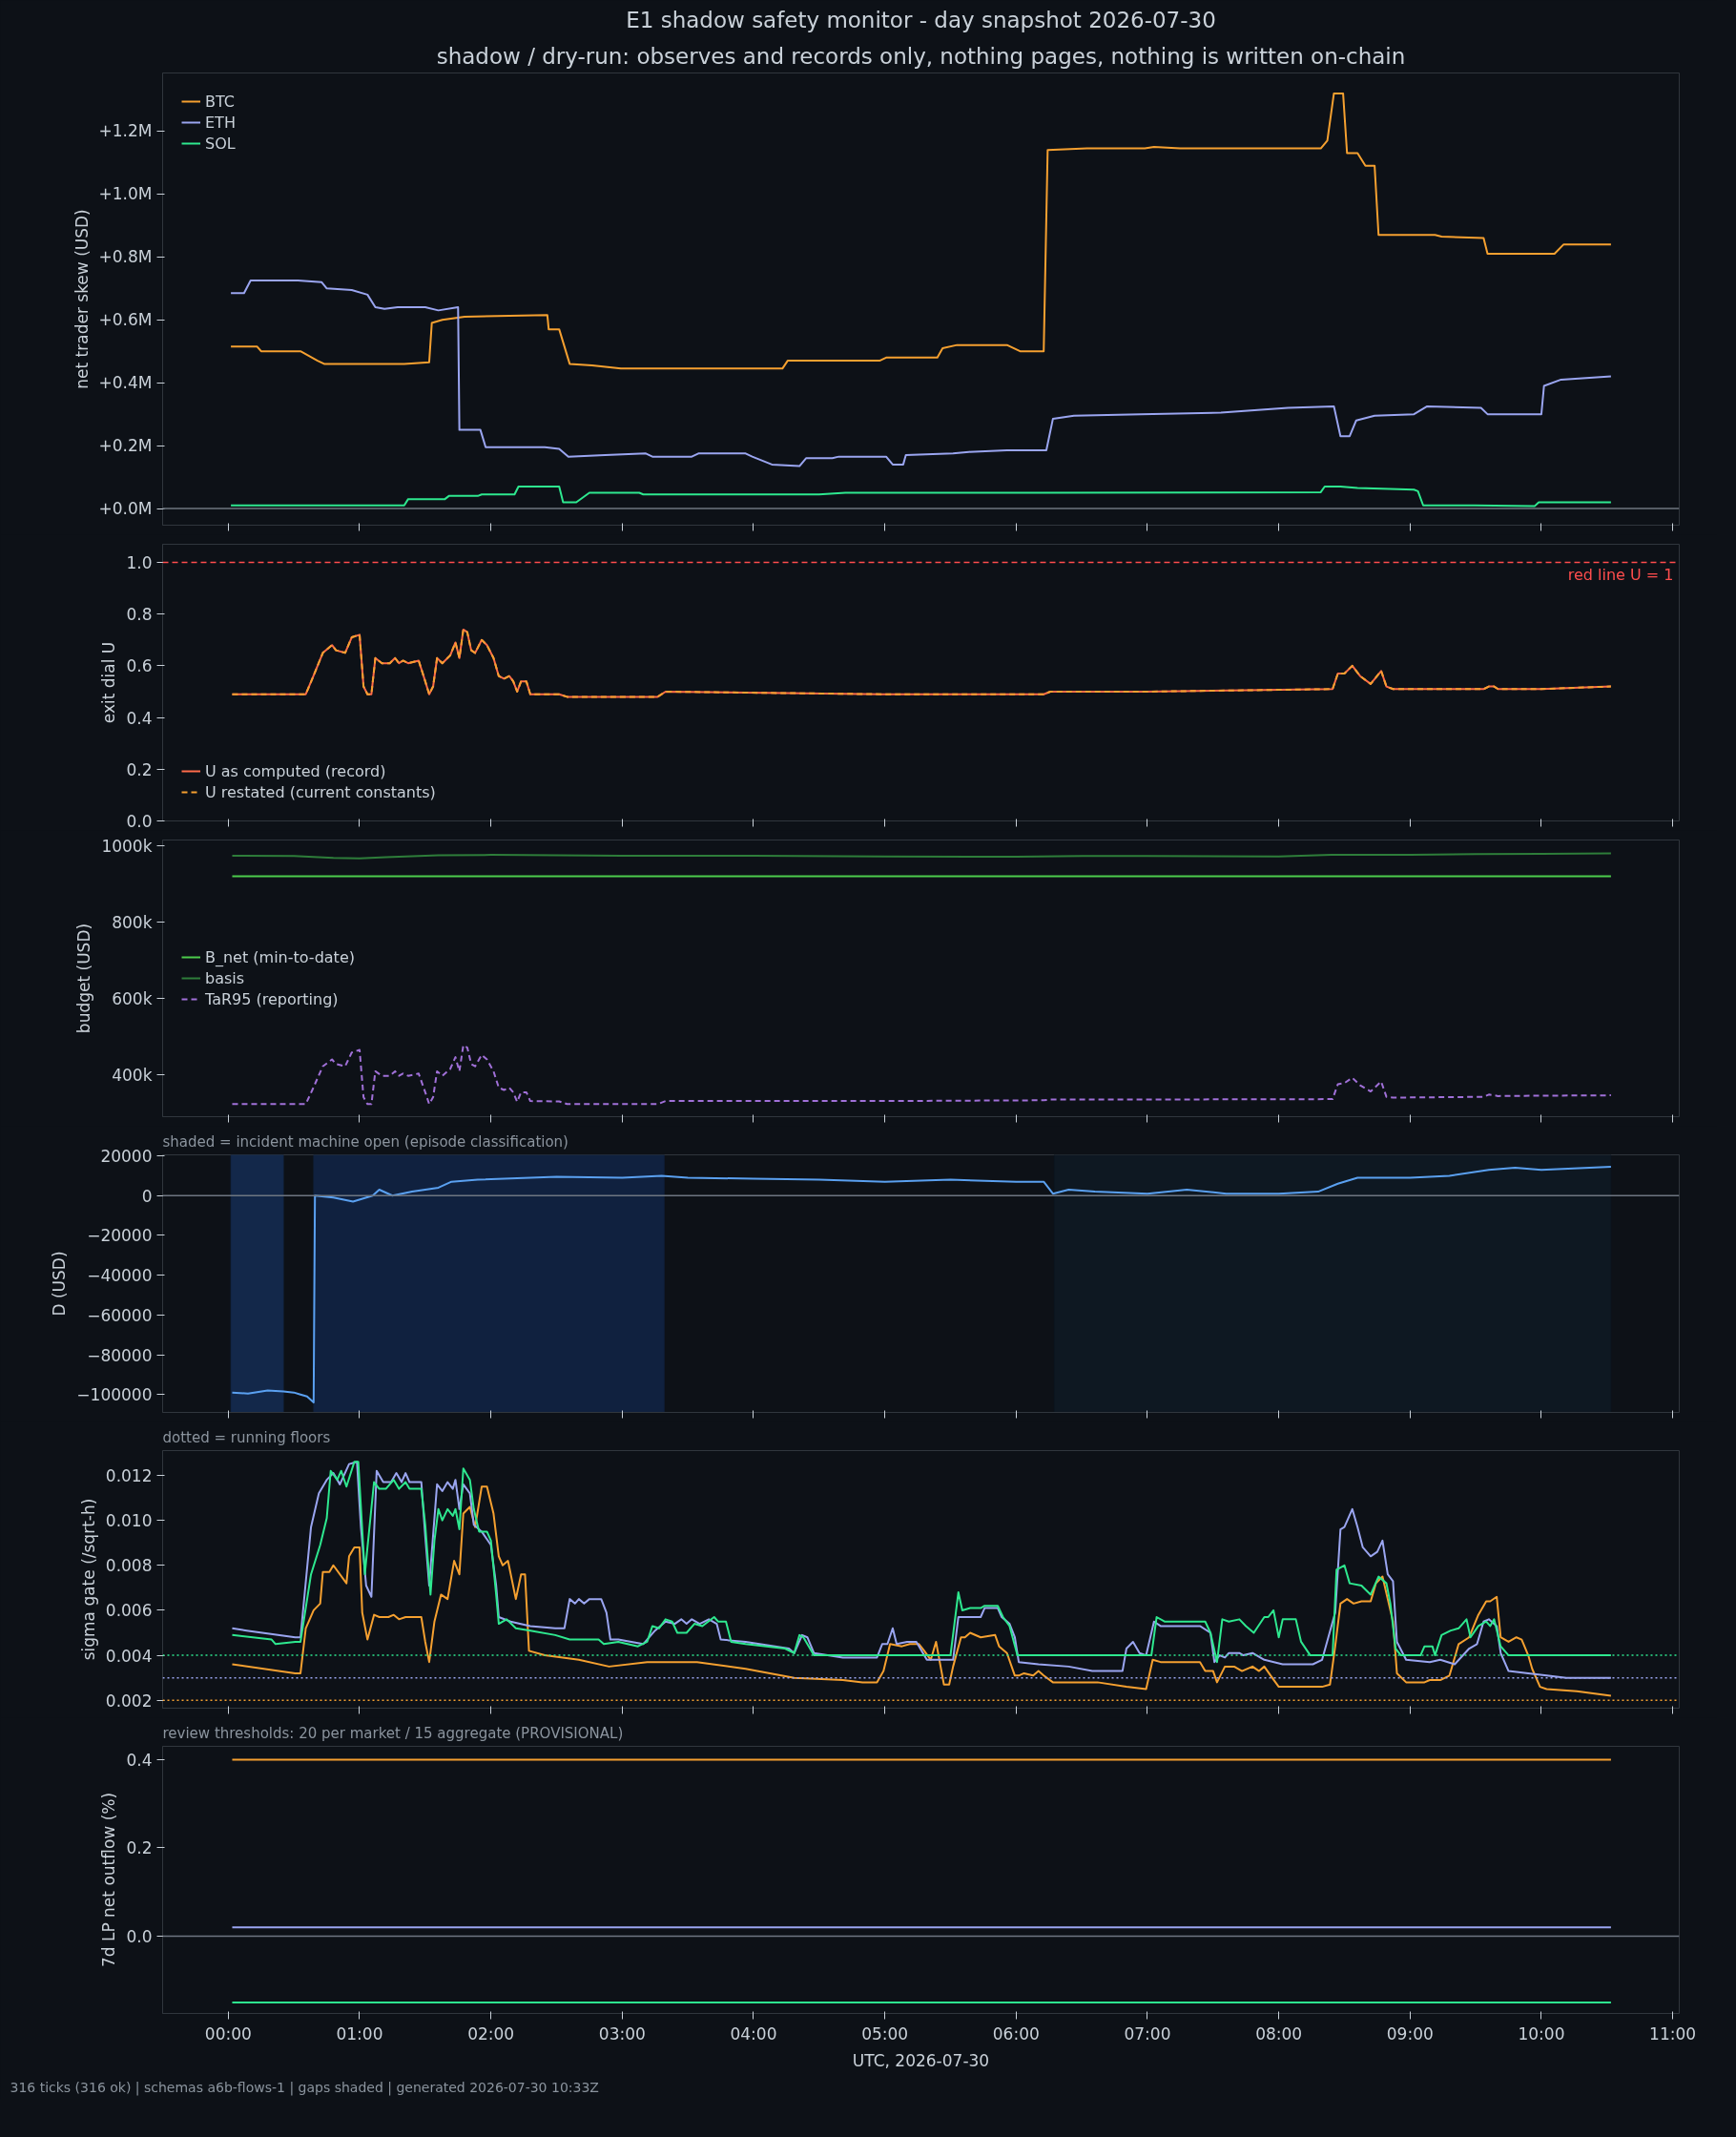 Image resolution: width=1736 pixels, height=2137 pixels. I want to click on y-axis-title: sigma gate (/sqrt-h), so click(88, 1579).